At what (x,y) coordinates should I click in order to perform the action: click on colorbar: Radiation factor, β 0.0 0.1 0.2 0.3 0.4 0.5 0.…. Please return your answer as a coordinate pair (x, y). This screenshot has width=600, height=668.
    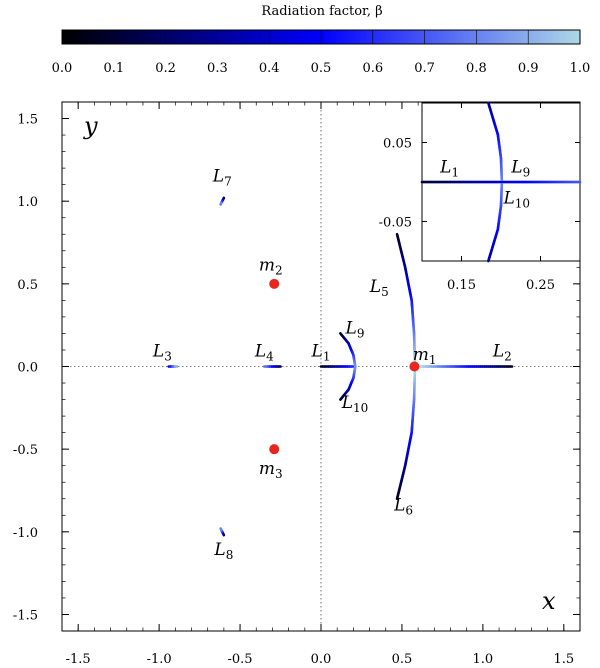
    Looking at the image, I should click on (321, 40).